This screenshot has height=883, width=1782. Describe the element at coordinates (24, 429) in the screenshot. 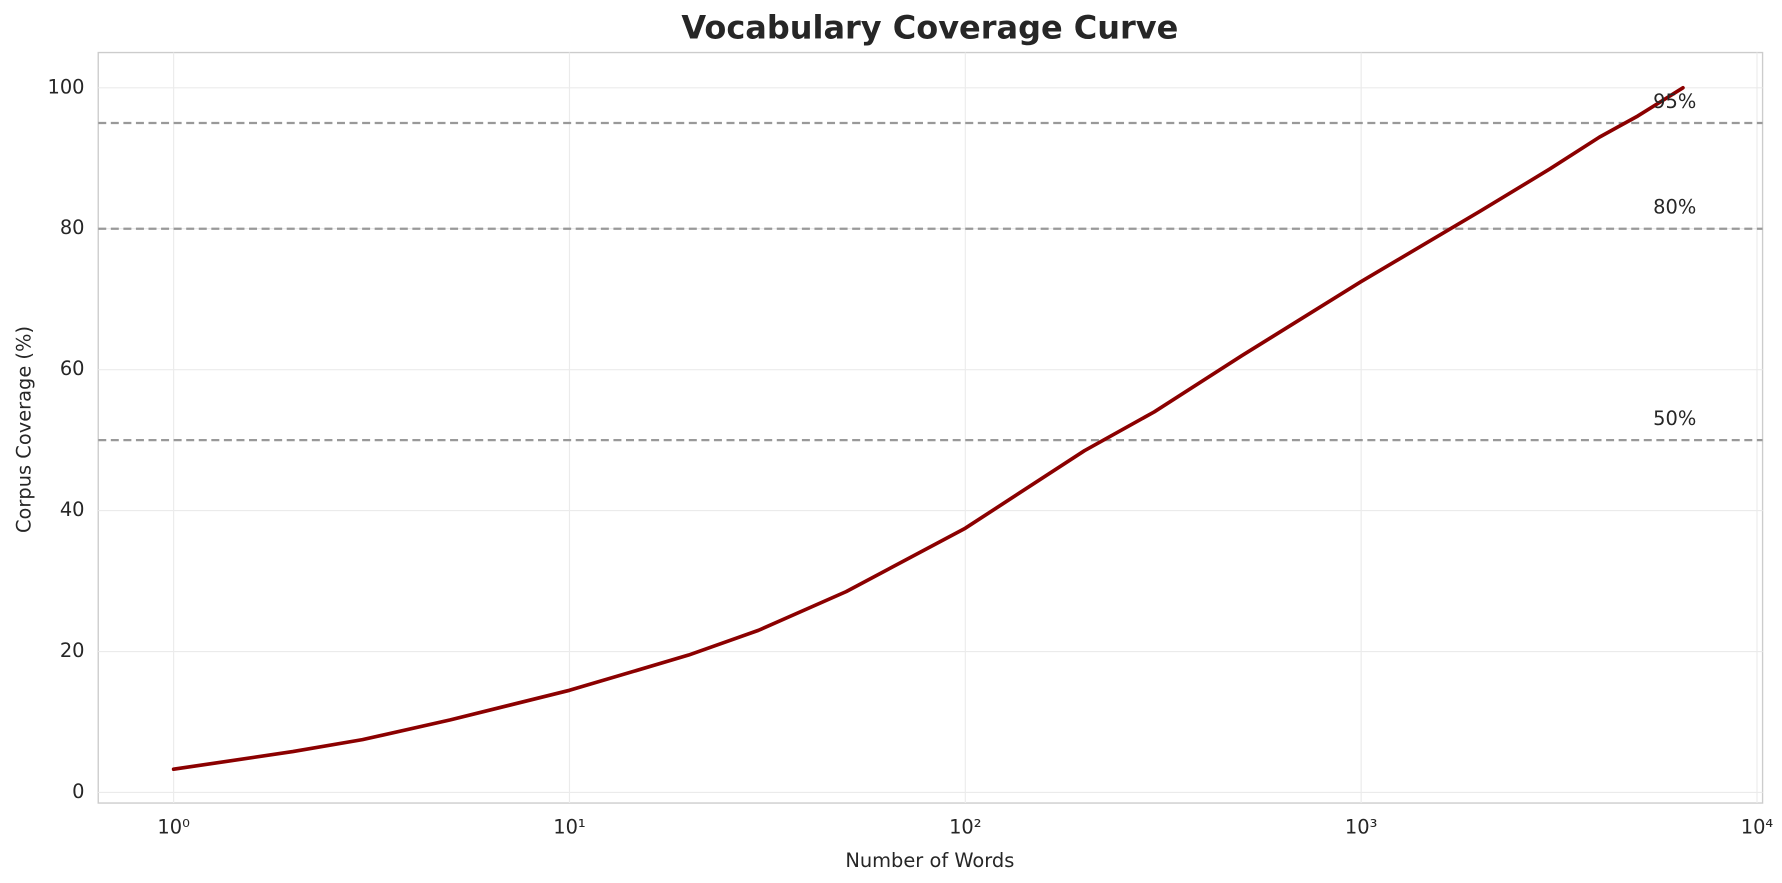

I see `y-axis-label: Corpus Coverage (%)` at that location.